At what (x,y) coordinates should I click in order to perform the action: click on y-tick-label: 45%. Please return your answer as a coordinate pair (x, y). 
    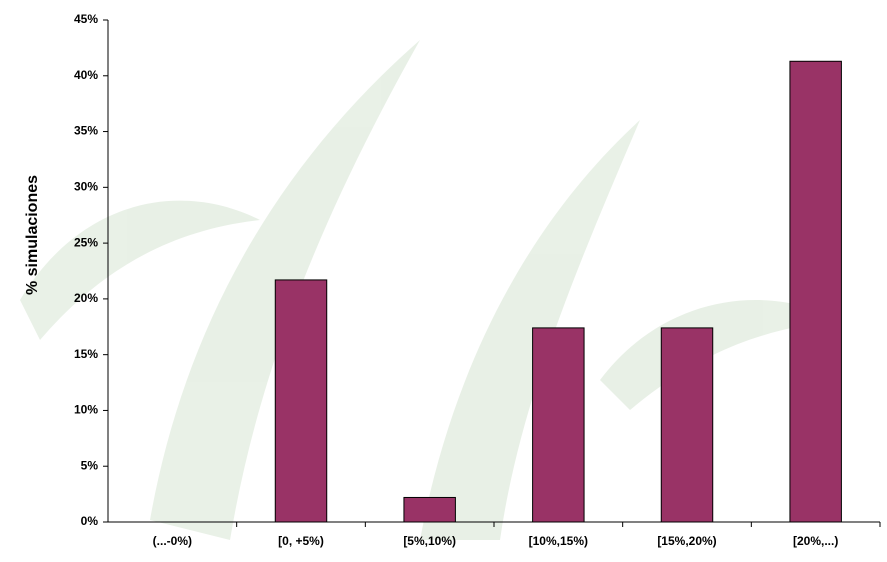
    Looking at the image, I should click on (86, 19).